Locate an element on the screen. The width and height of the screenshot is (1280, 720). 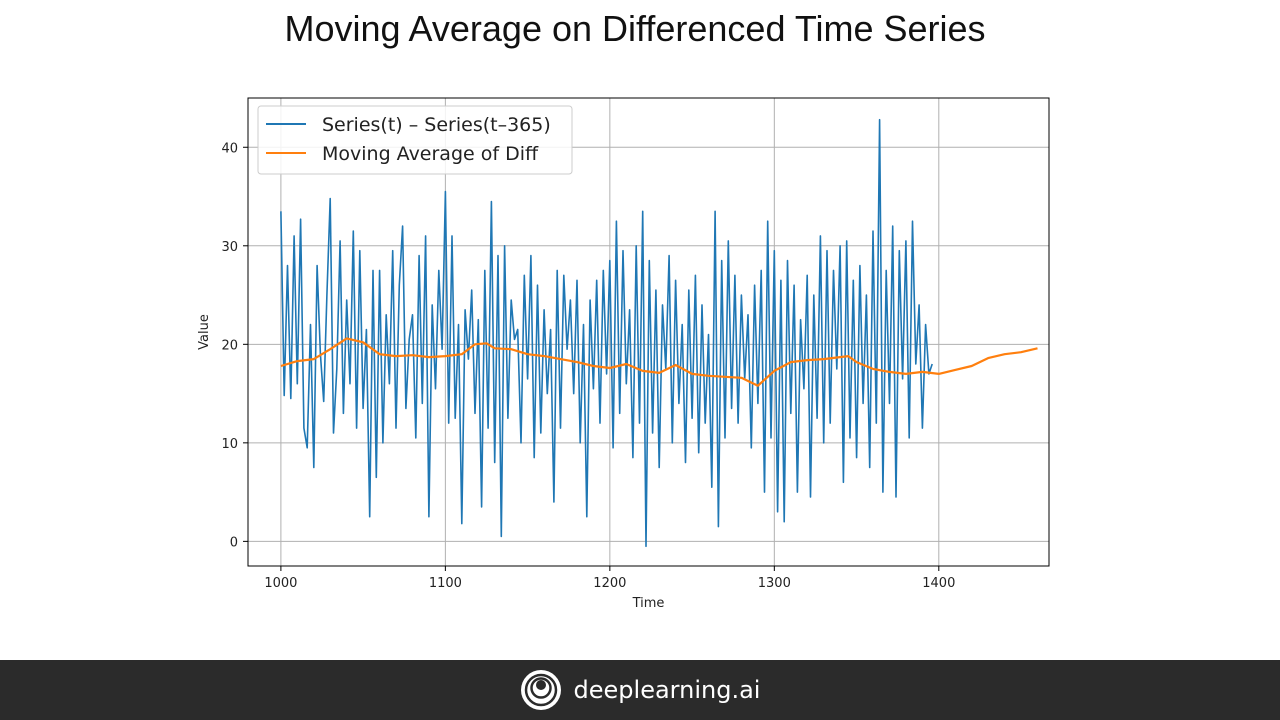
y-tick-label: 10 is located at coordinates (229, 444).